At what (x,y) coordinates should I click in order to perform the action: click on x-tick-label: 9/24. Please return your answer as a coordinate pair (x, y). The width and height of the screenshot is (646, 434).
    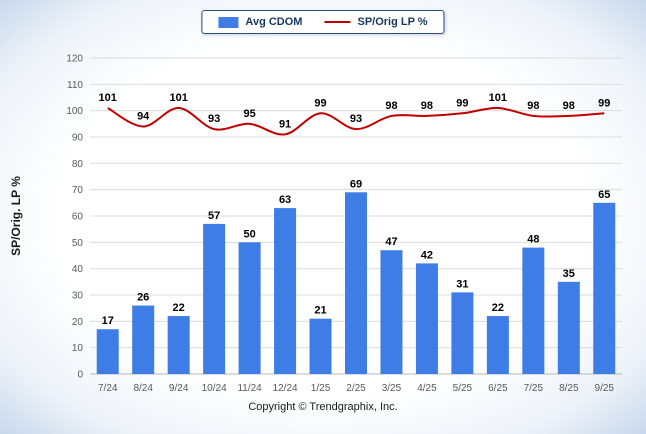
    Looking at the image, I should click on (179, 388).